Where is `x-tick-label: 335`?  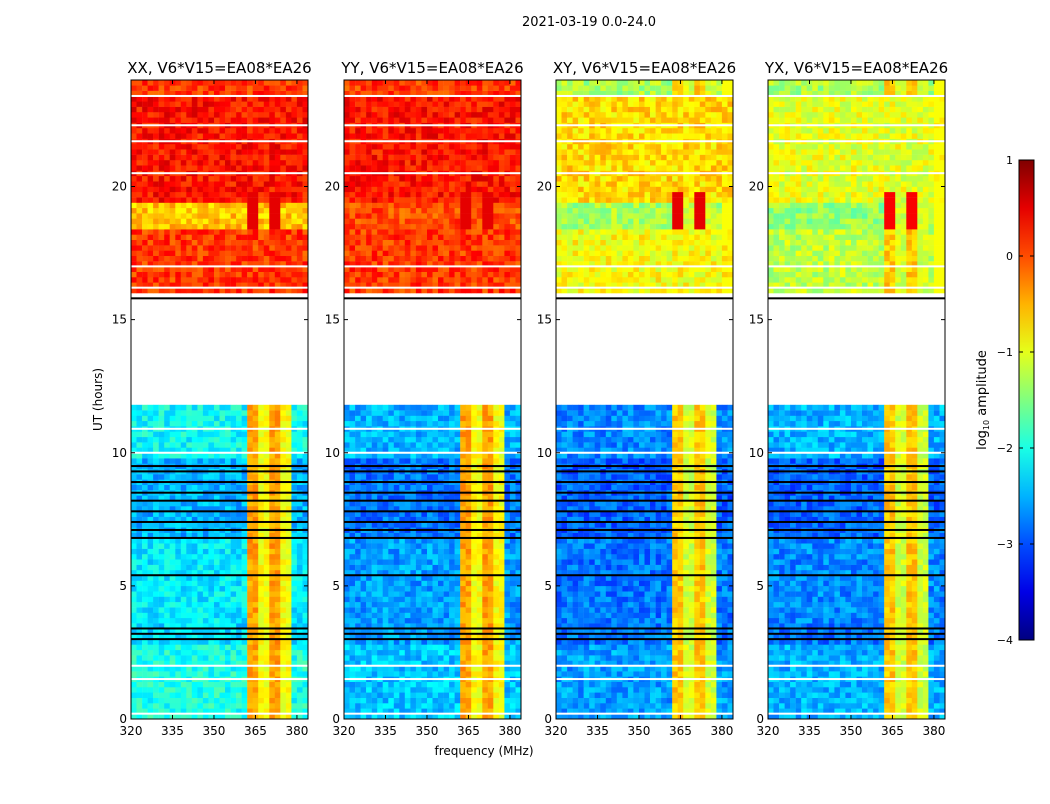 x-tick-label: 335 is located at coordinates (172, 731).